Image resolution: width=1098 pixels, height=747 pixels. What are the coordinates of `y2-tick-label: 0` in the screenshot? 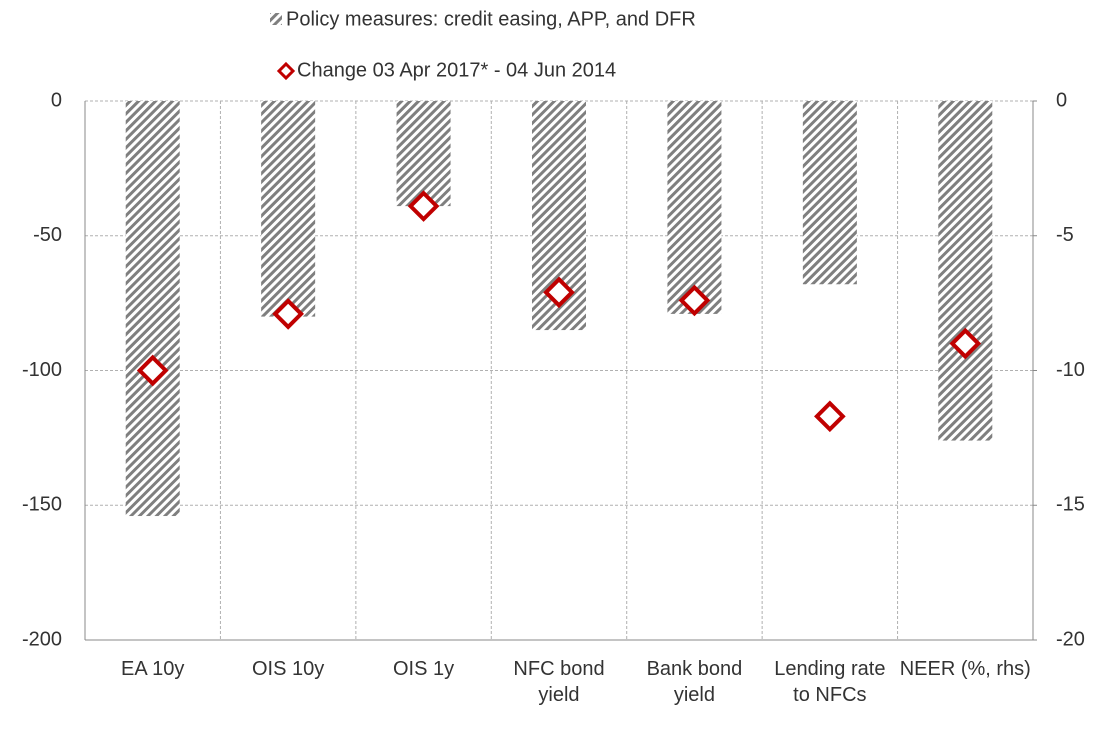 It's located at (1061, 100).